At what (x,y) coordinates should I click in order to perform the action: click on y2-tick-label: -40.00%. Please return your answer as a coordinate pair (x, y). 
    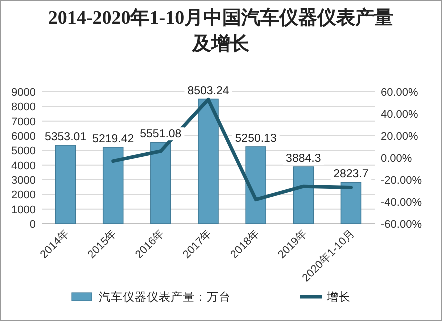
    Looking at the image, I should click on (401, 203).